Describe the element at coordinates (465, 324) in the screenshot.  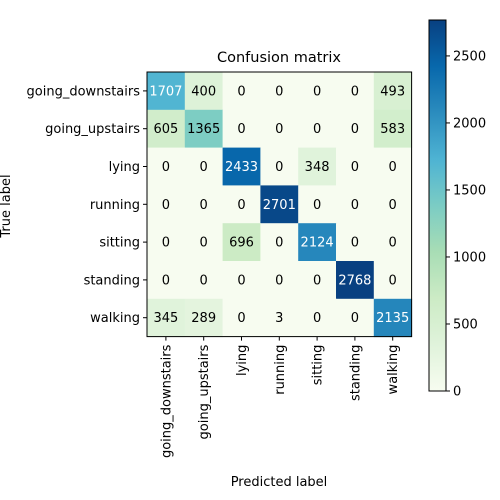
I see `colorbar-tick-label: 500` at that location.